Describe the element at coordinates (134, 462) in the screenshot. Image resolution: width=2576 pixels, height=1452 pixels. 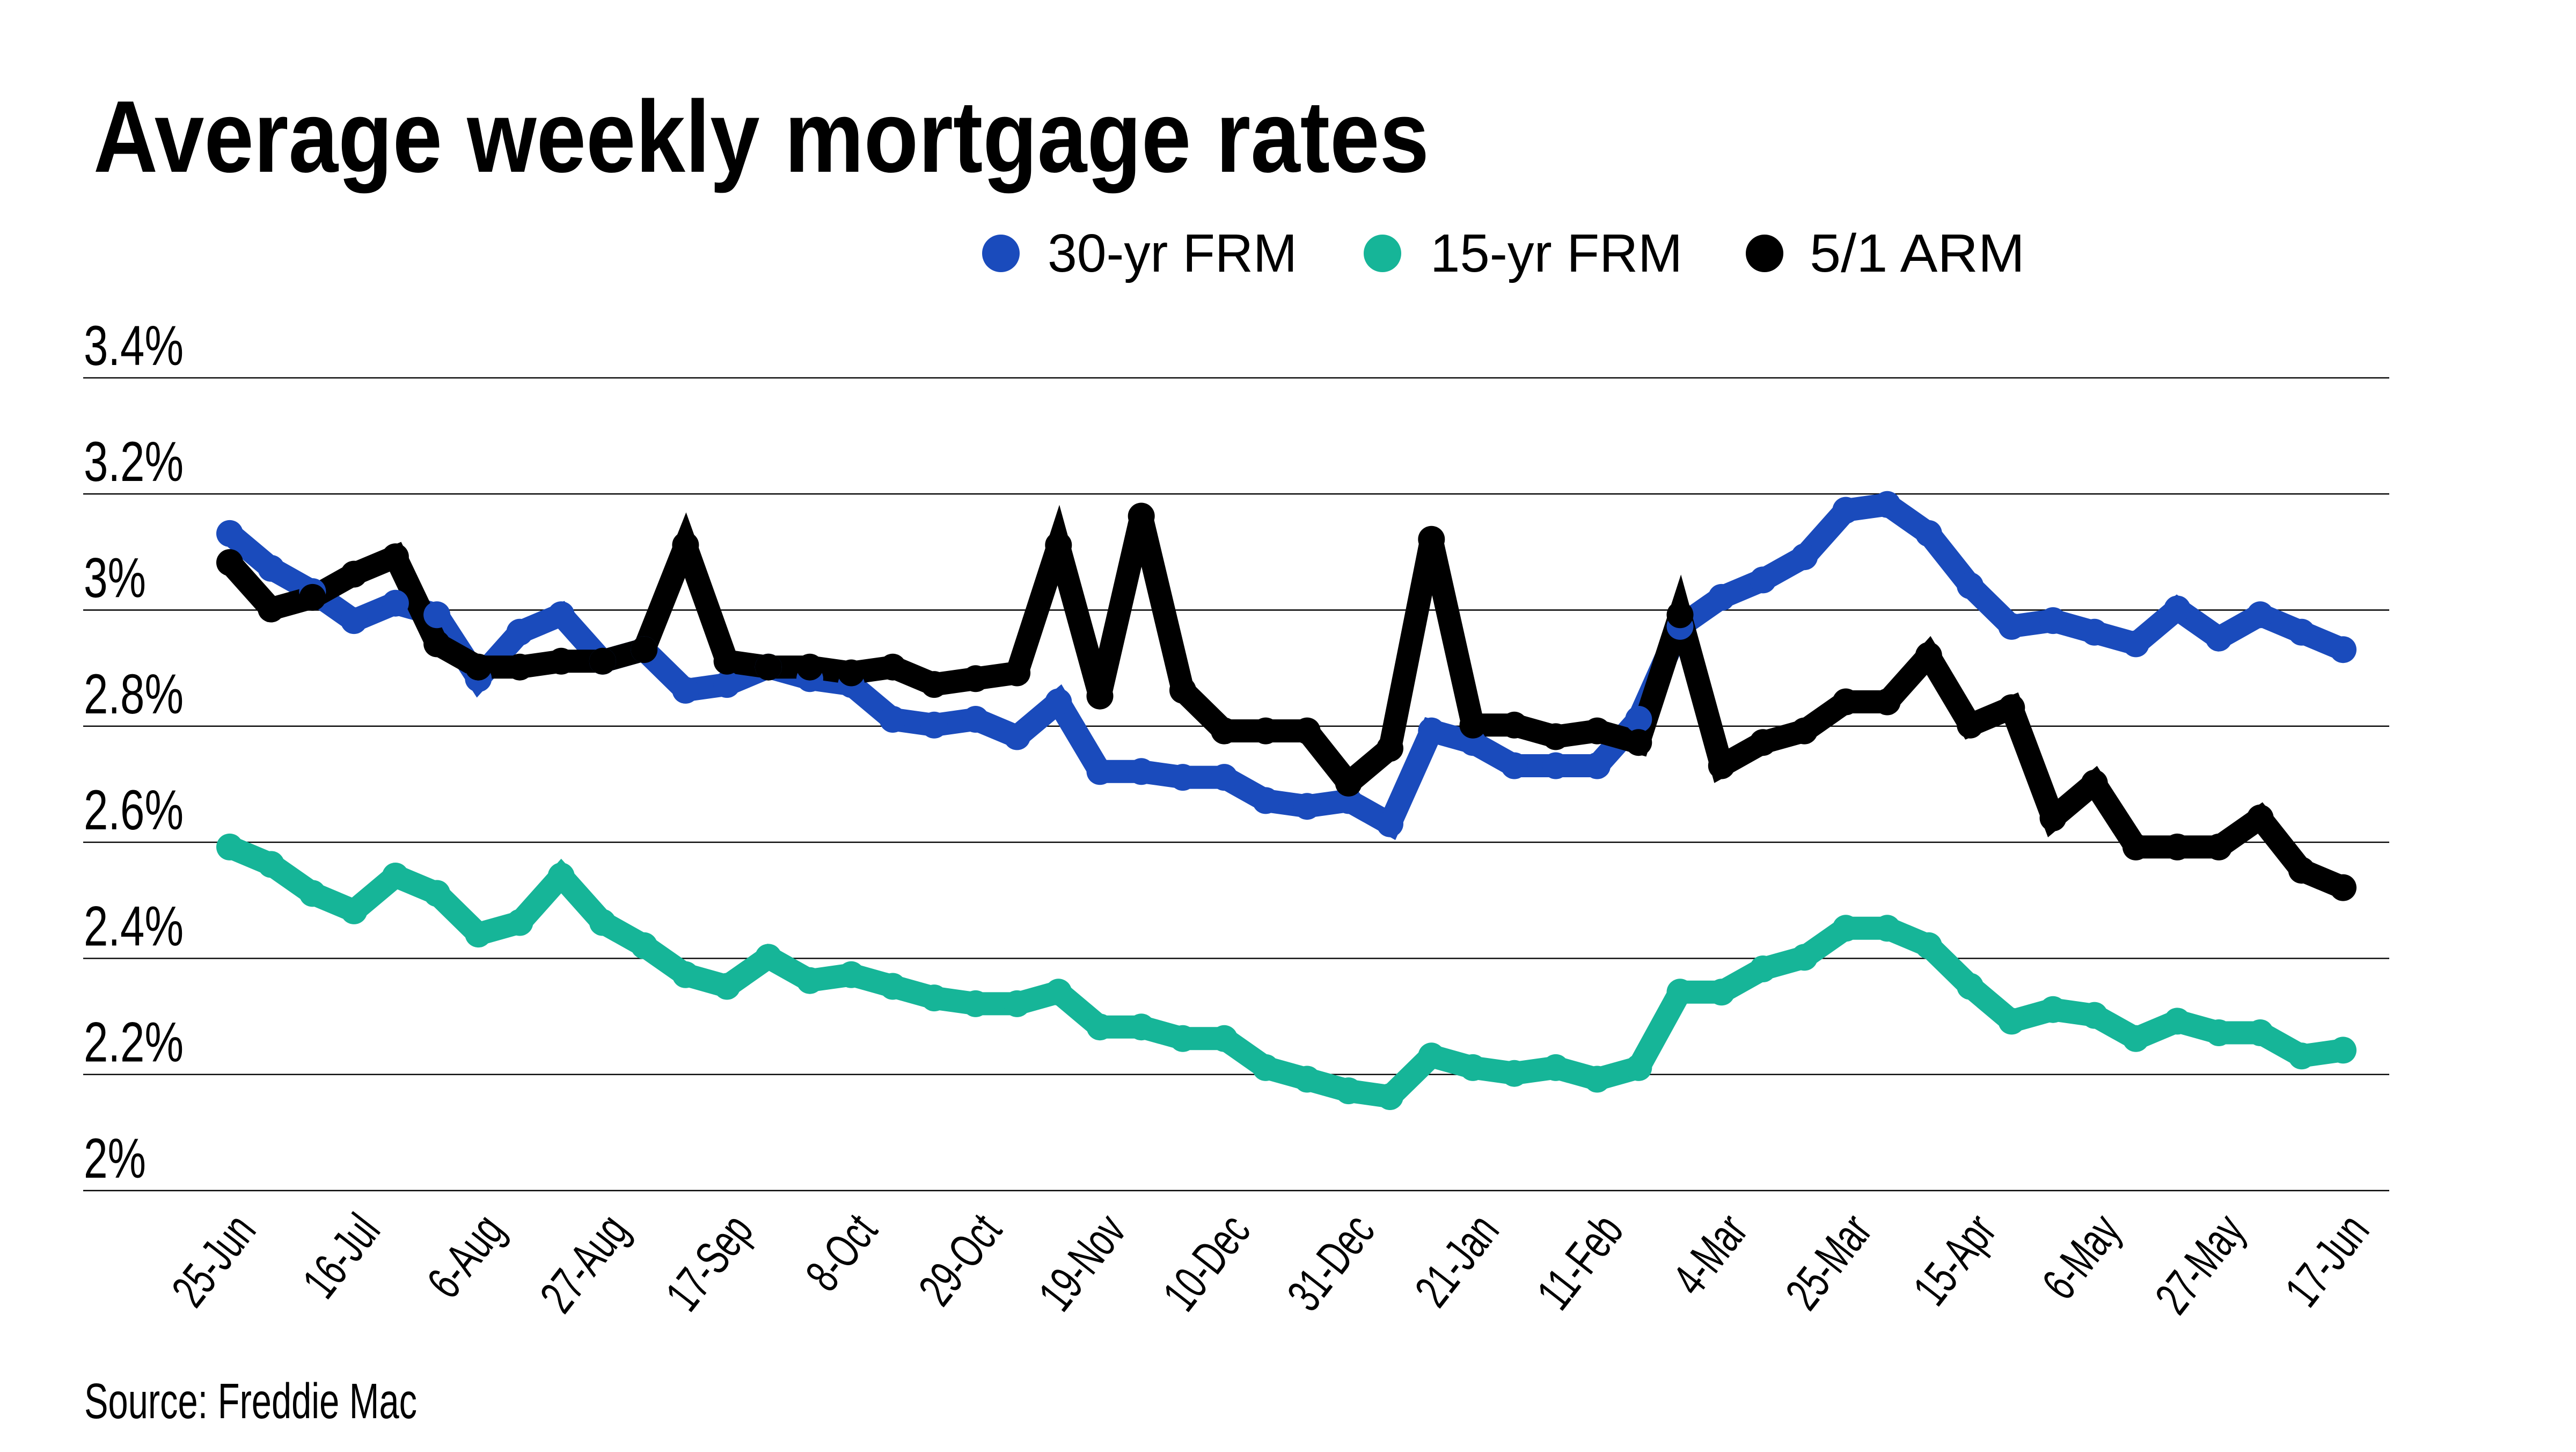
I see `svg-text: 3.2%` at that location.